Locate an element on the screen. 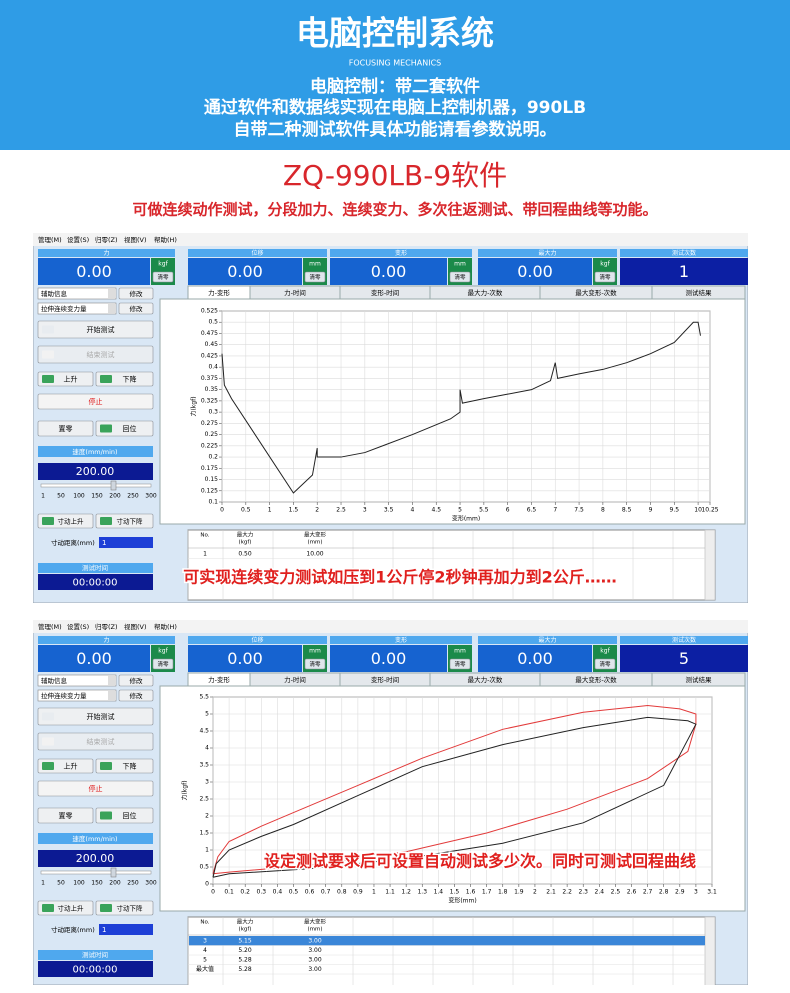  button-label: 回位 is located at coordinates (130, 815).